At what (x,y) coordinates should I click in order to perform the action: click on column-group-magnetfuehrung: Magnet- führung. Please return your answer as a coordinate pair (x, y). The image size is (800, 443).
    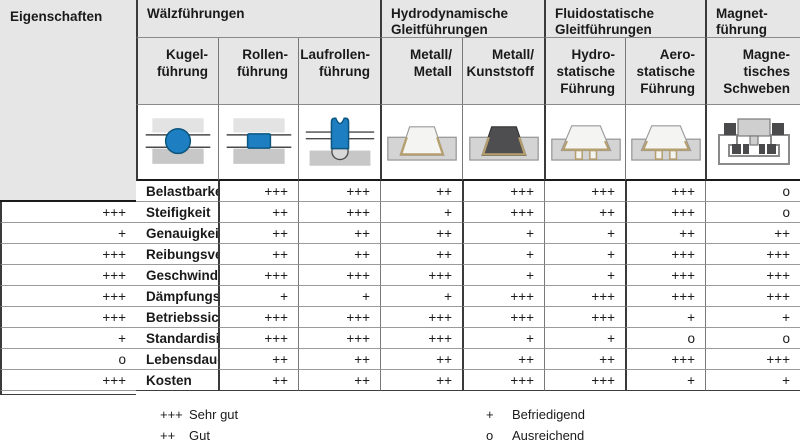
    Looking at the image, I should click on (752, 19).